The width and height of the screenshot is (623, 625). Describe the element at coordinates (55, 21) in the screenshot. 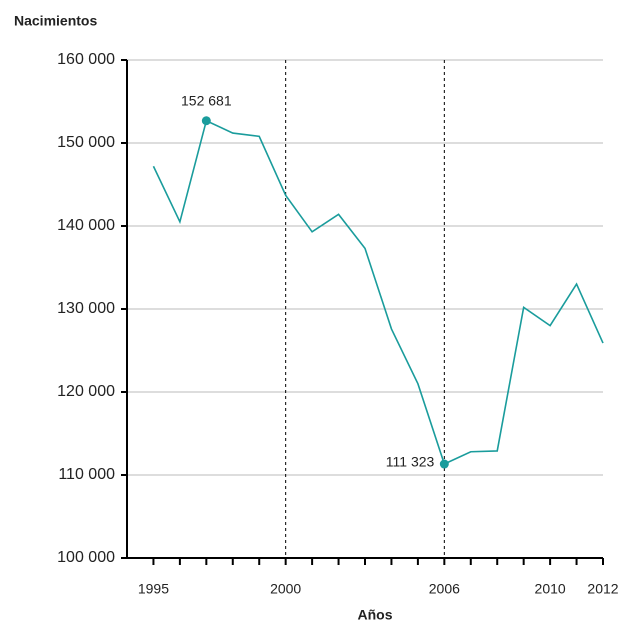

I see `y-axis-label: Nacimientos` at that location.